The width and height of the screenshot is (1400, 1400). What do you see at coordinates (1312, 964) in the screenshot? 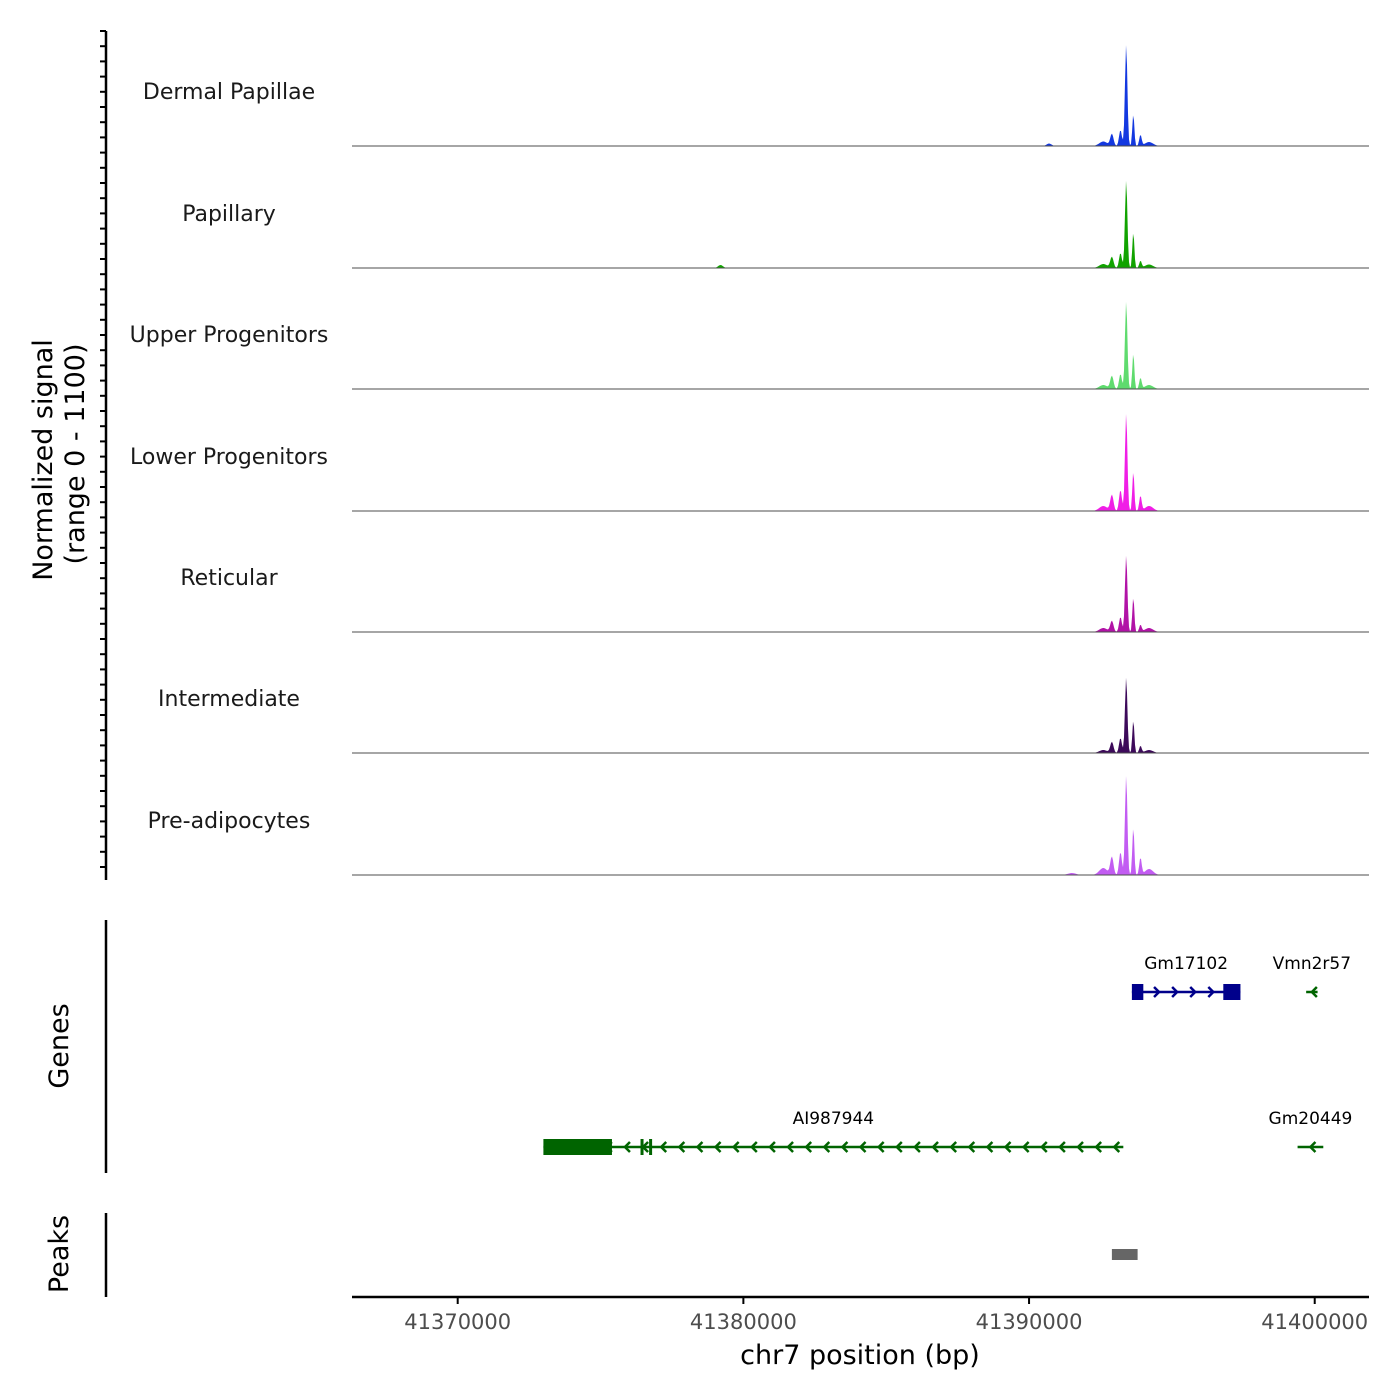
I see `gene-label: Vmn2r57` at bounding box center [1312, 964].